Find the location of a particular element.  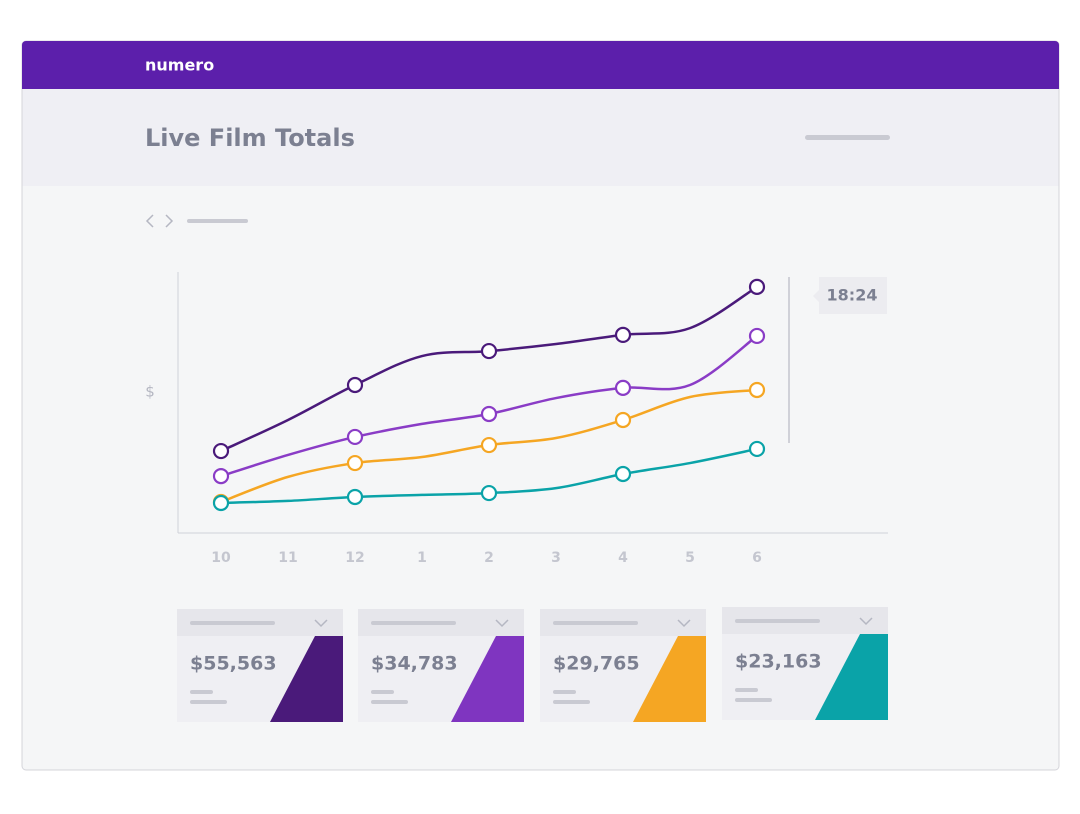

x-tick-label: 4 is located at coordinates (623, 558).